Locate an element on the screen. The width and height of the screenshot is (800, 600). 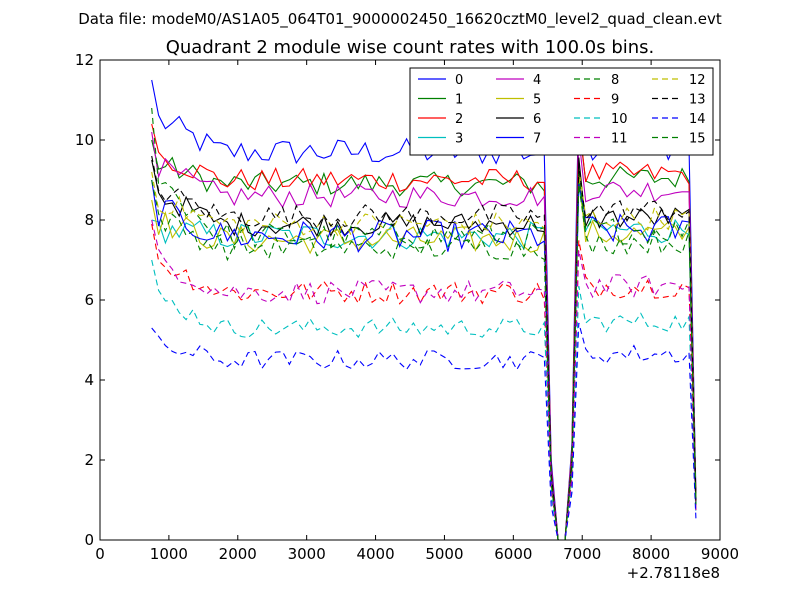
y-tick-label: 10 is located at coordinates (84, 140).